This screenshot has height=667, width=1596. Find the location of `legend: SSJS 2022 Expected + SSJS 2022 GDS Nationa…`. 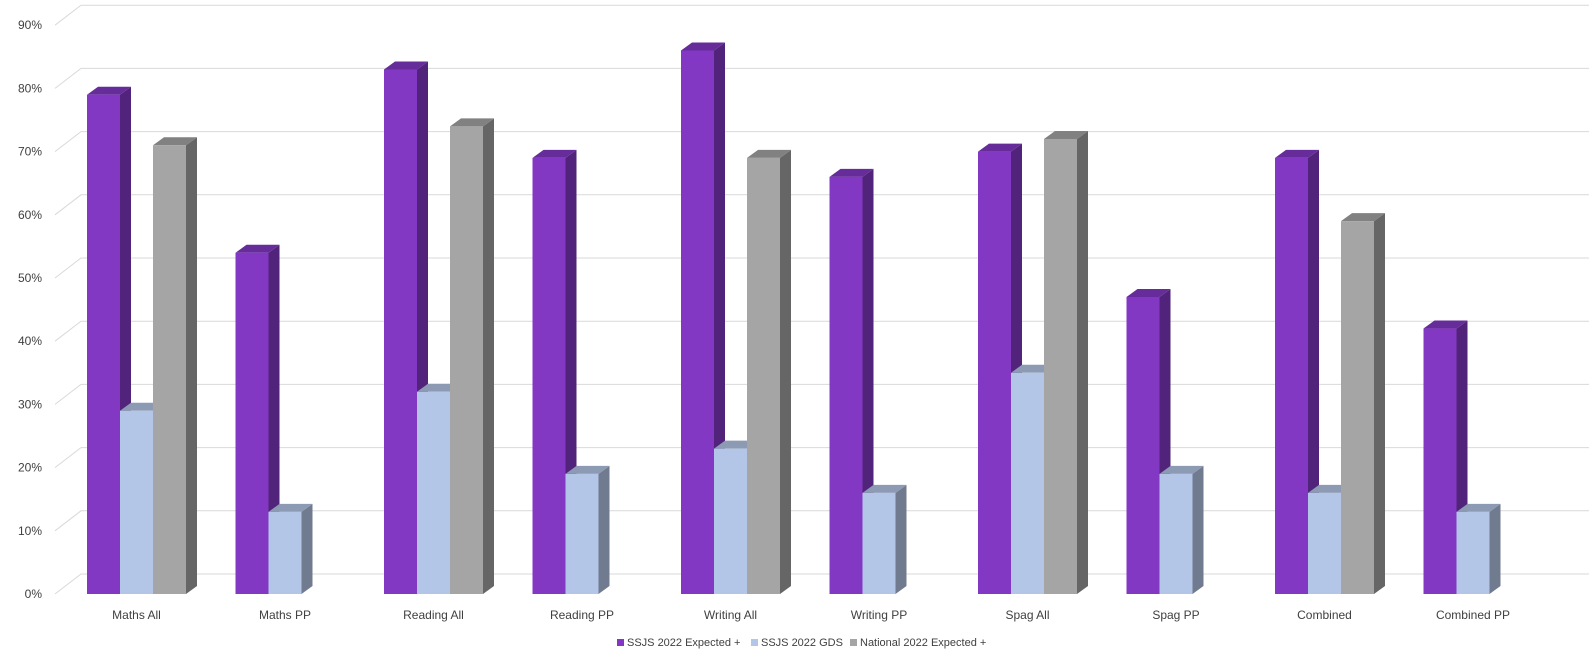

legend: SSJS 2022 Expected + SSJS 2022 GDS Nationa… is located at coordinates (801, 643).